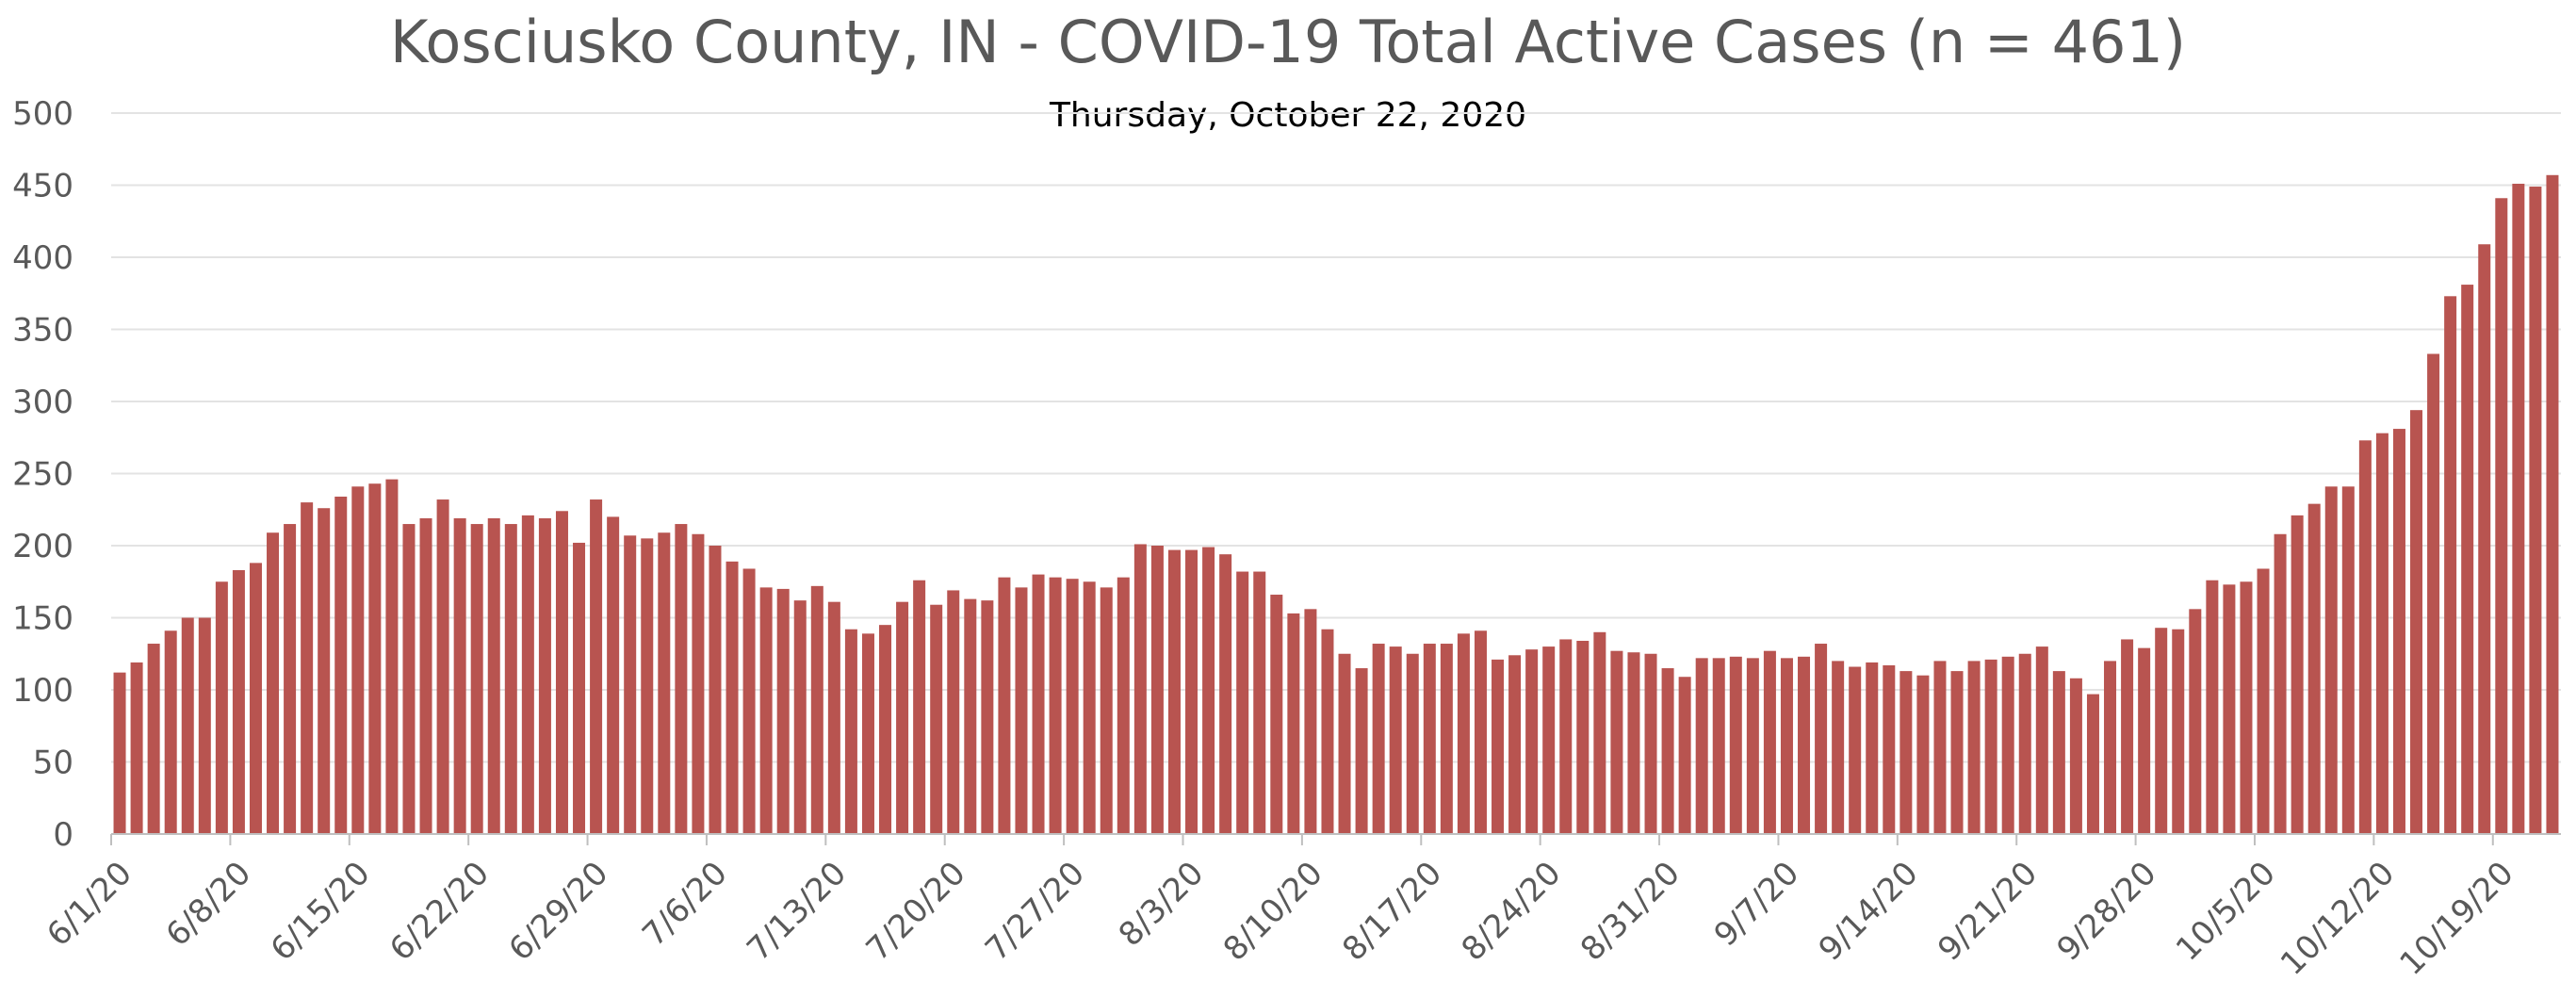 Image resolution: width=2576 pixels, height=998 pixels. Describe the element at coordinates (1869, 912) in the screenshot. I see `x-tick-label: 9/14/20` at that location.